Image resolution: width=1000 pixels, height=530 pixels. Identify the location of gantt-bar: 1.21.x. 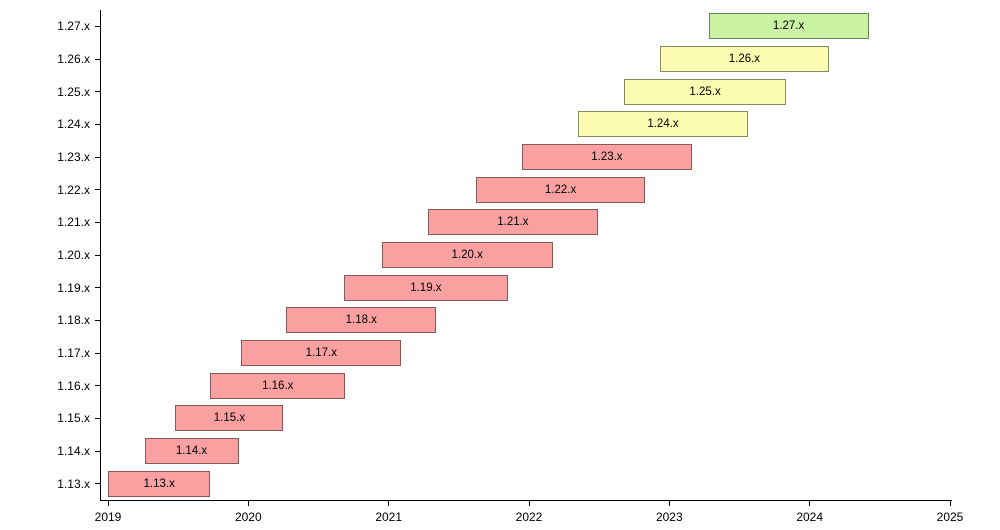
(513, 222).